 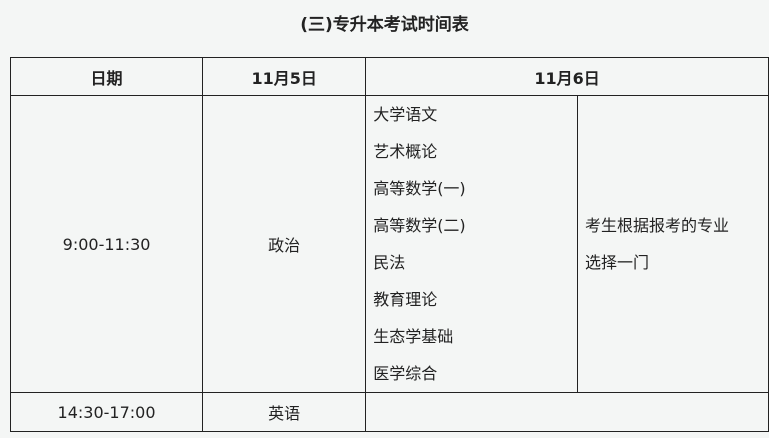 What do you see at coordinates (405, 373) in the screenshot?
I see `subject-item: 医学综合` at bounding box center [405, 373].